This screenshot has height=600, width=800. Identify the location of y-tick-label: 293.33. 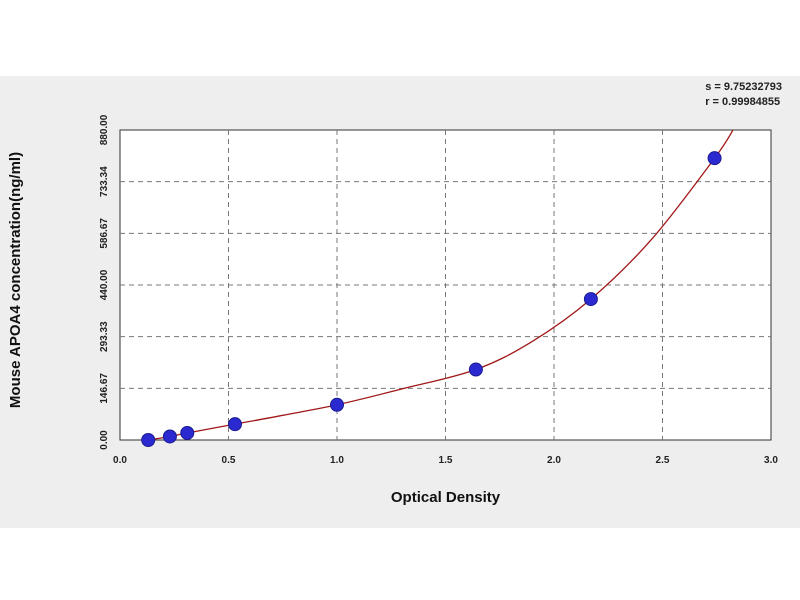
(104, 336).